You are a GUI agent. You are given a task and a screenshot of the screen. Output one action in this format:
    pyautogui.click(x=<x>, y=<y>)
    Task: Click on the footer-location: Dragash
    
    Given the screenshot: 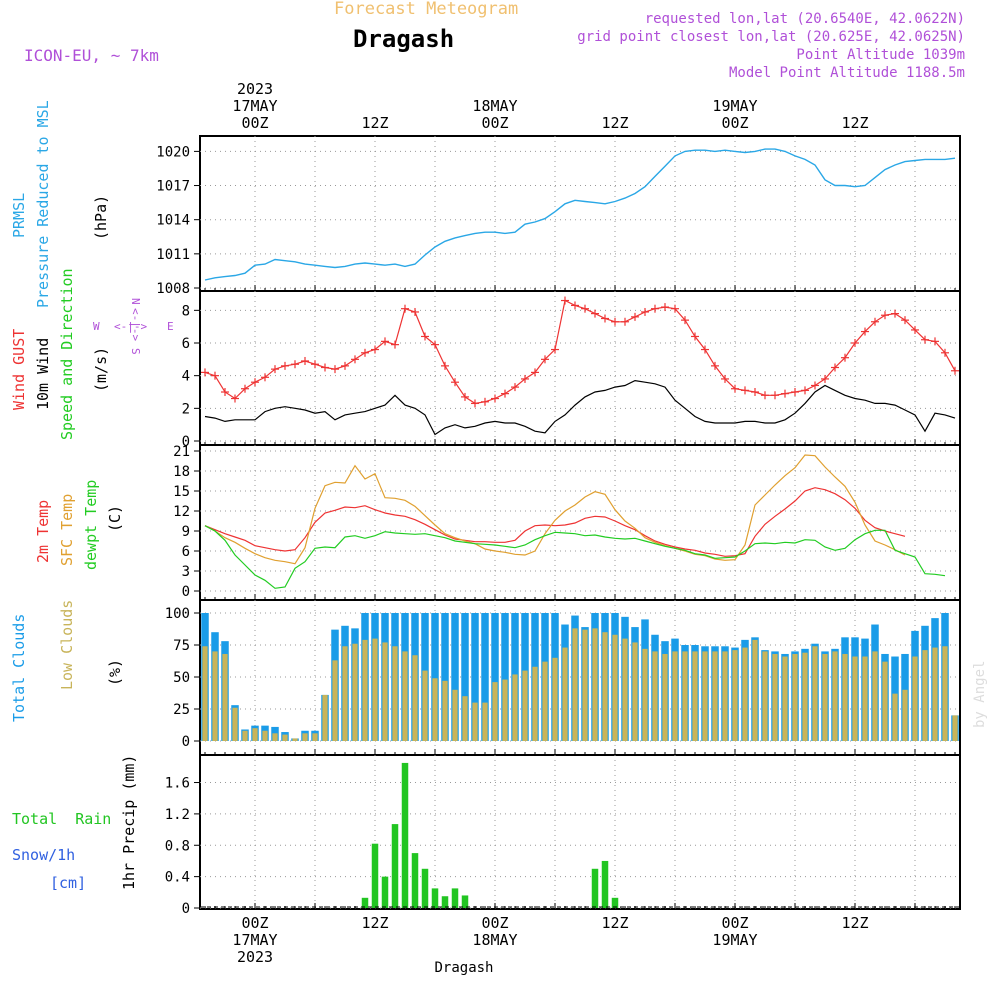 What is the action you would take?
    pyautogui.click(x=463, y=968)
    